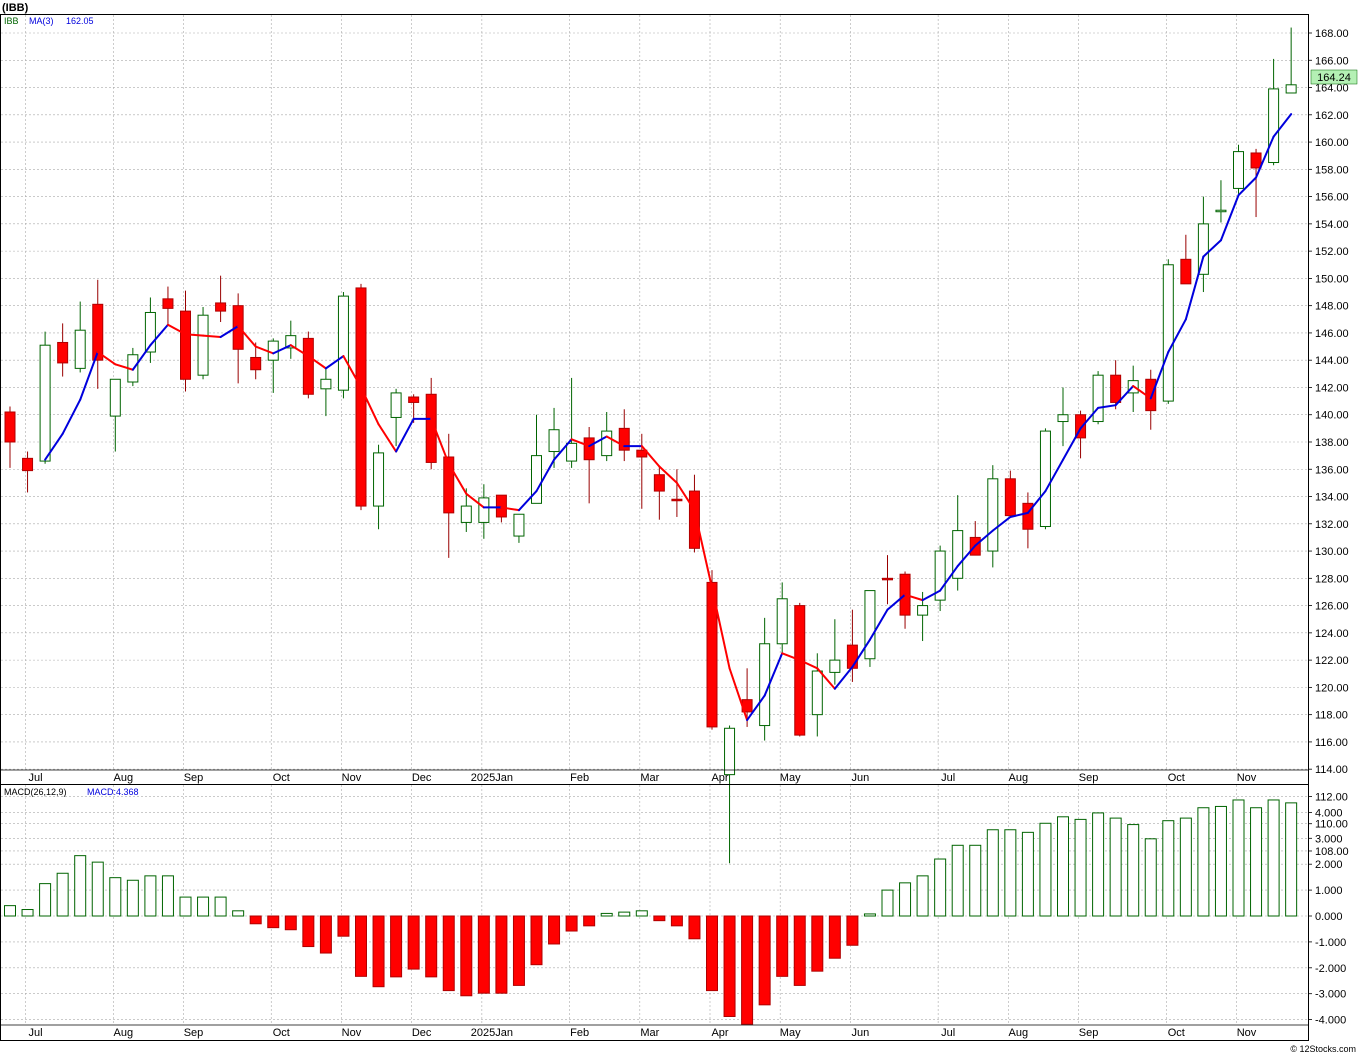 The width and height of the screenshot is (1360, 1056). What do you see at coordinates (41, 21) in the screenshot?
I see `ma-legend-label: MA(3)` at bounding box center [41, 21].